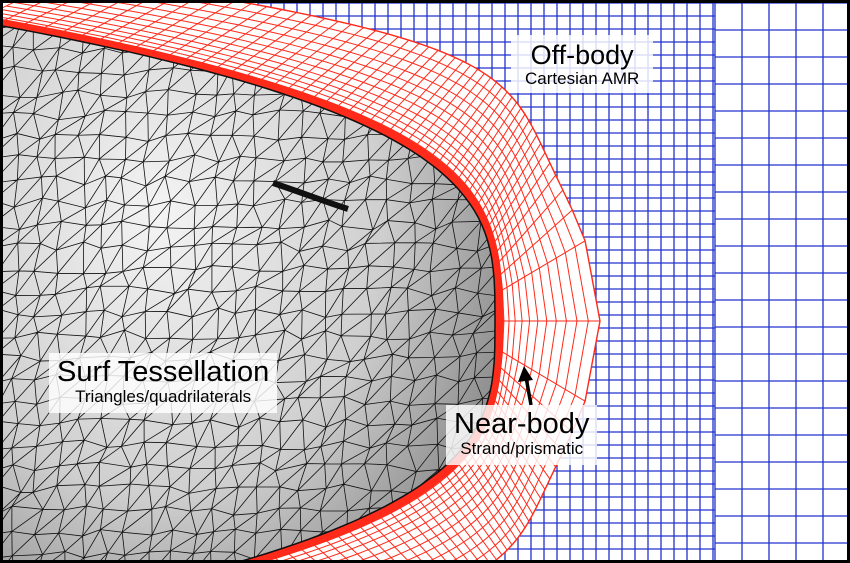 The image size is (850, 563). What do you see at coordinates (582, 79) in the screenshot?
I see `off-body-subtitle: Cartesian AMR` at bounding box center [582, 79].